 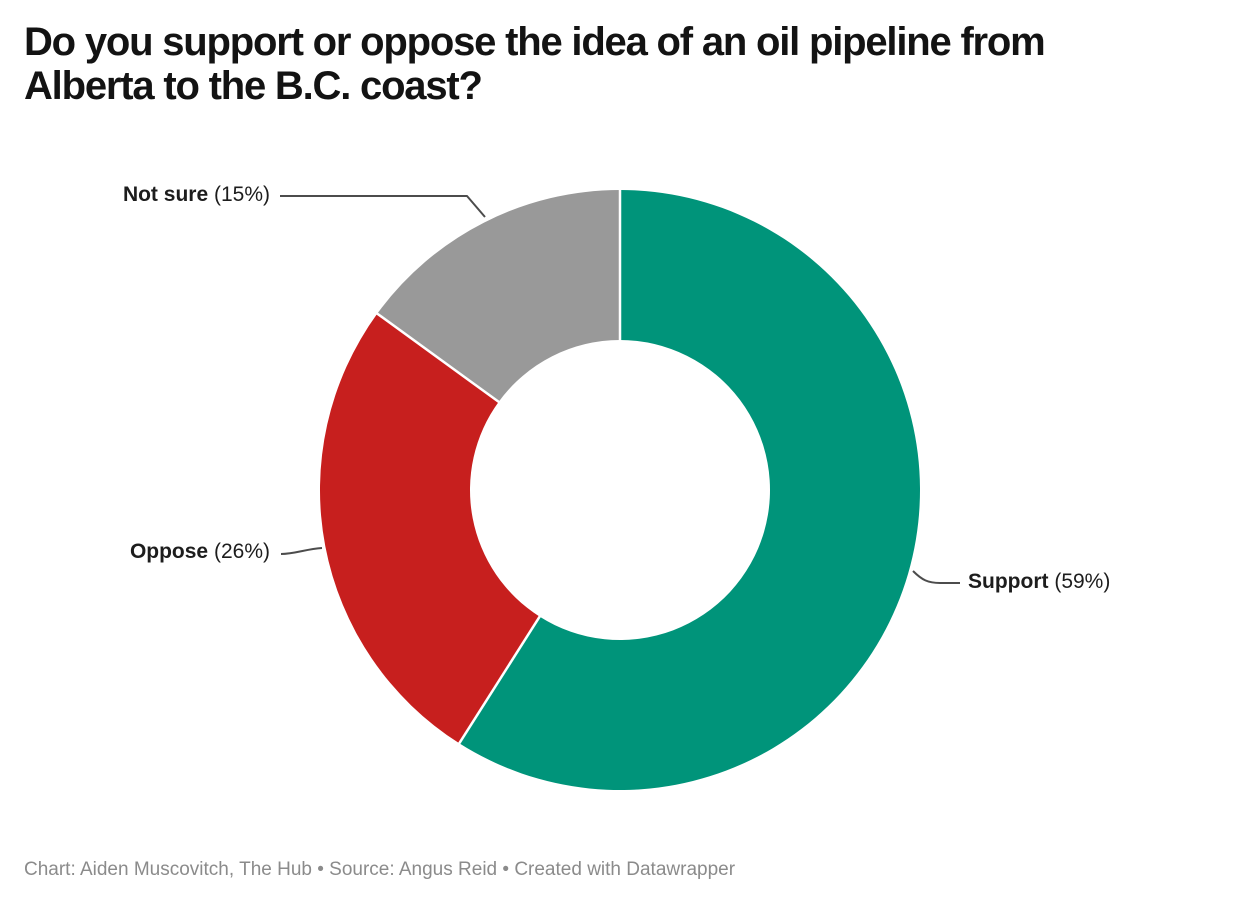 I want to click on pie-slice-oppose, so click(x=429, y=528).